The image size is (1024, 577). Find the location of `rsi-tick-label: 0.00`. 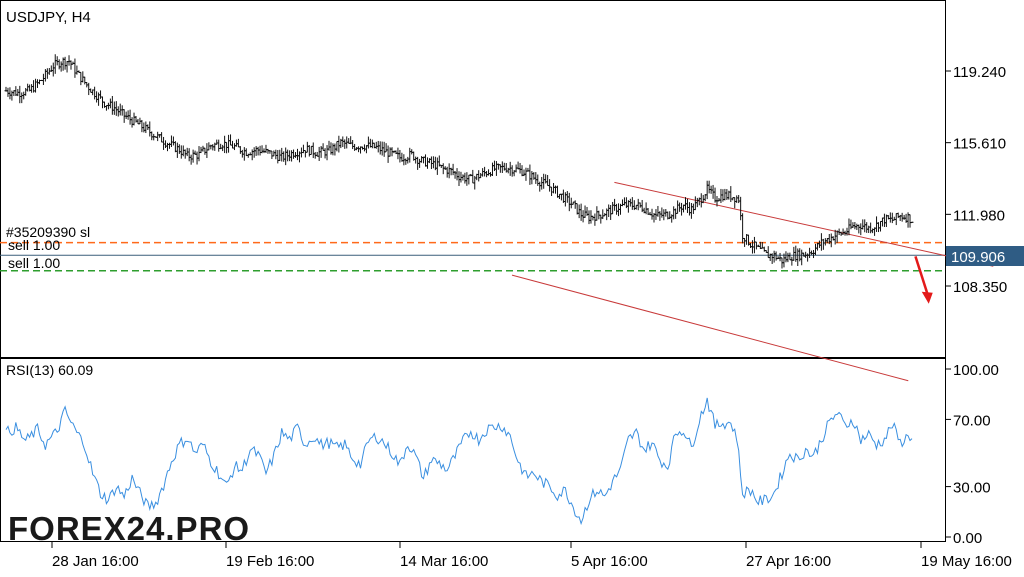

rsi-tick-label: 0.00 is located at coordinates (967, 538).